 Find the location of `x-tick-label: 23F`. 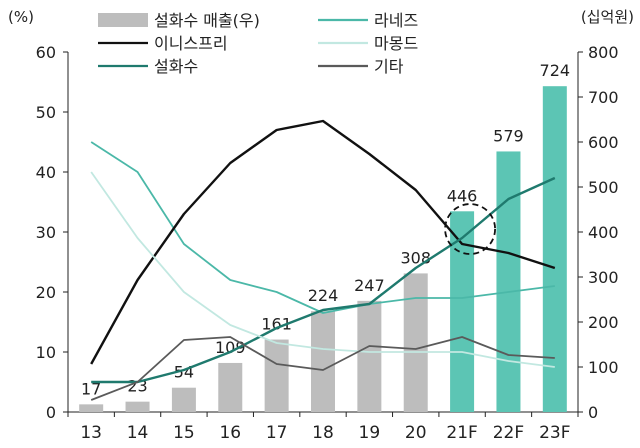

x-tick-label: 23F is located at coordinates (554, 433).